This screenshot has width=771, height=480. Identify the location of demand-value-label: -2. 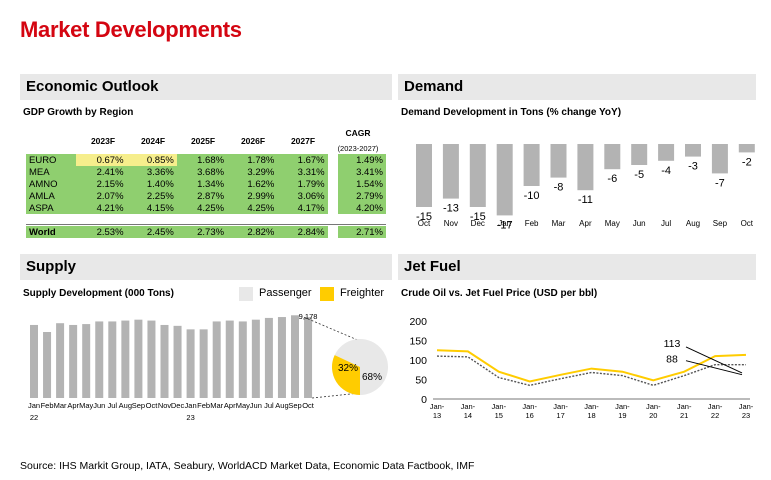
(747, 162).